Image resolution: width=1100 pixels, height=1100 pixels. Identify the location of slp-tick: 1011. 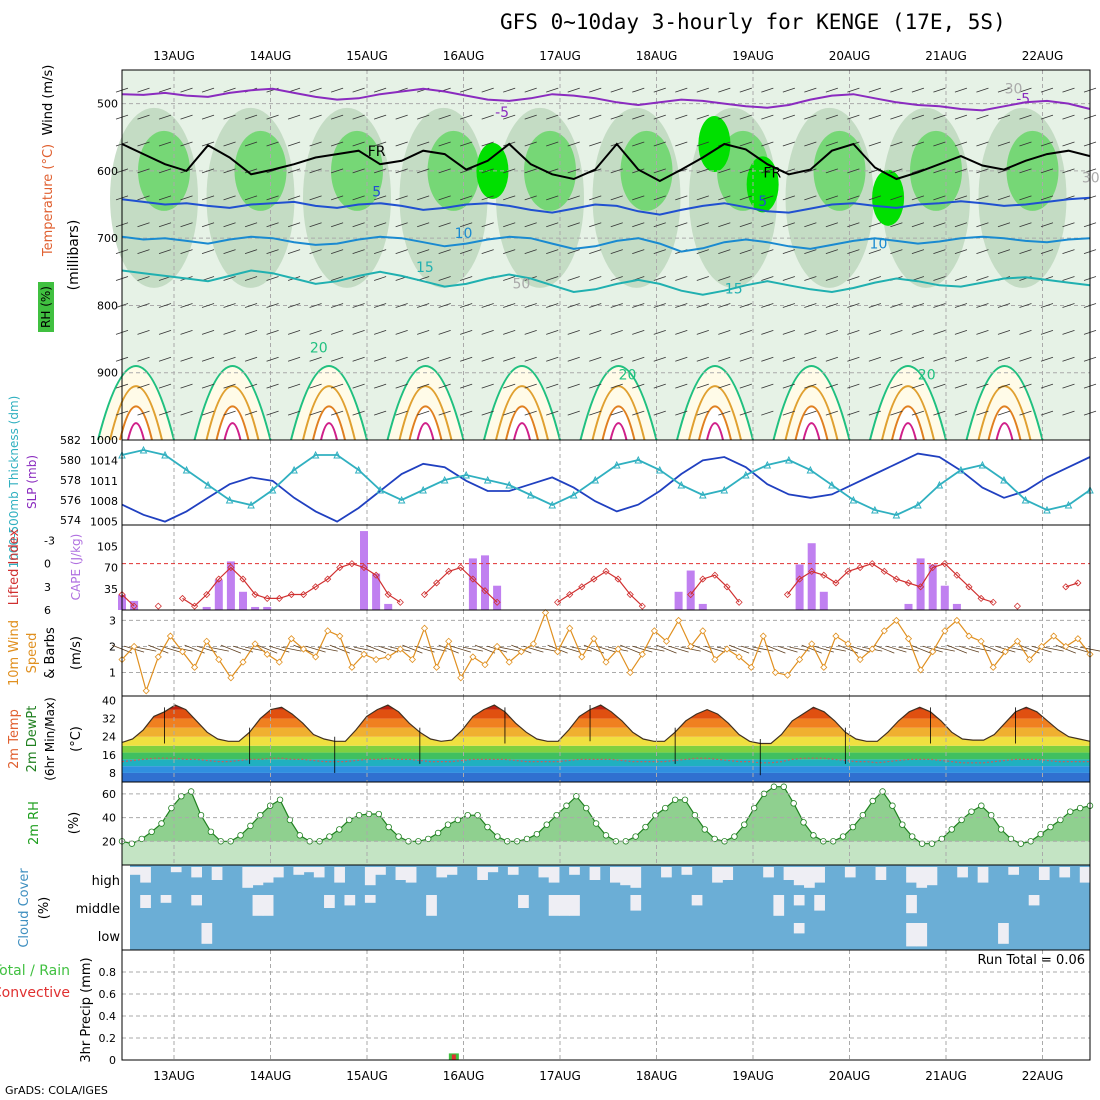
(104, 481).